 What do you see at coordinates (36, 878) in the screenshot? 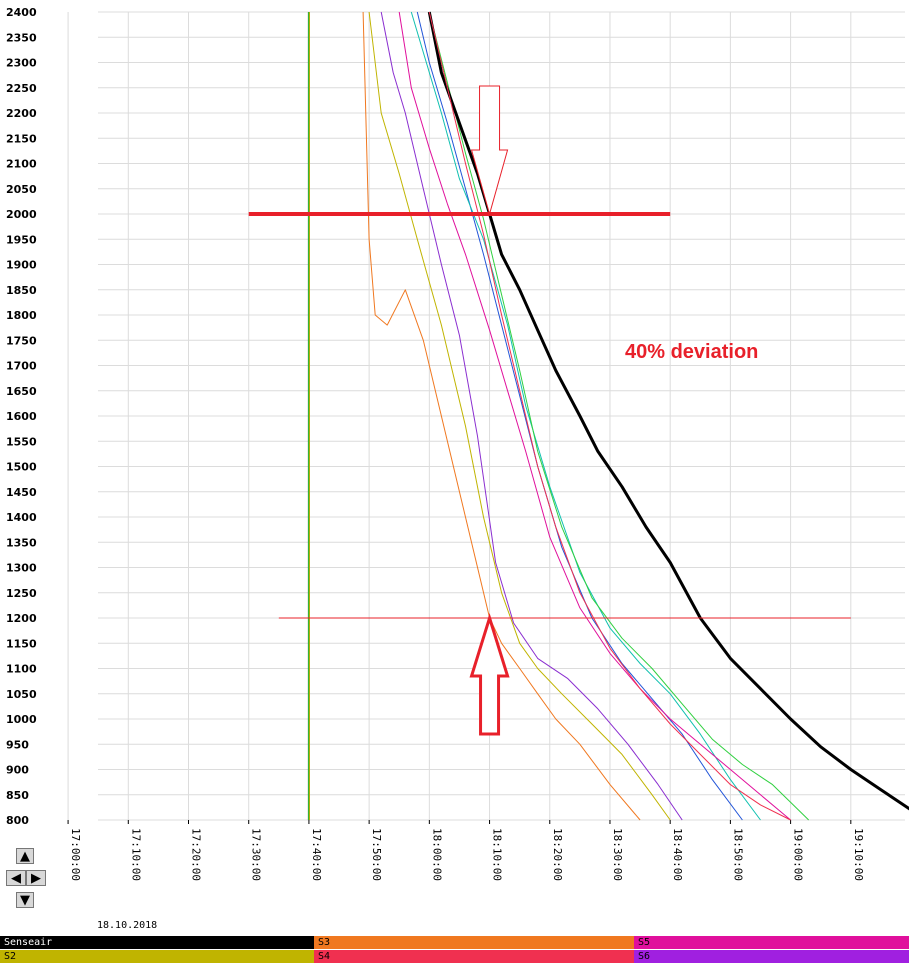
I see `pan-right-button: ▶` at bounding box center [36, 878].